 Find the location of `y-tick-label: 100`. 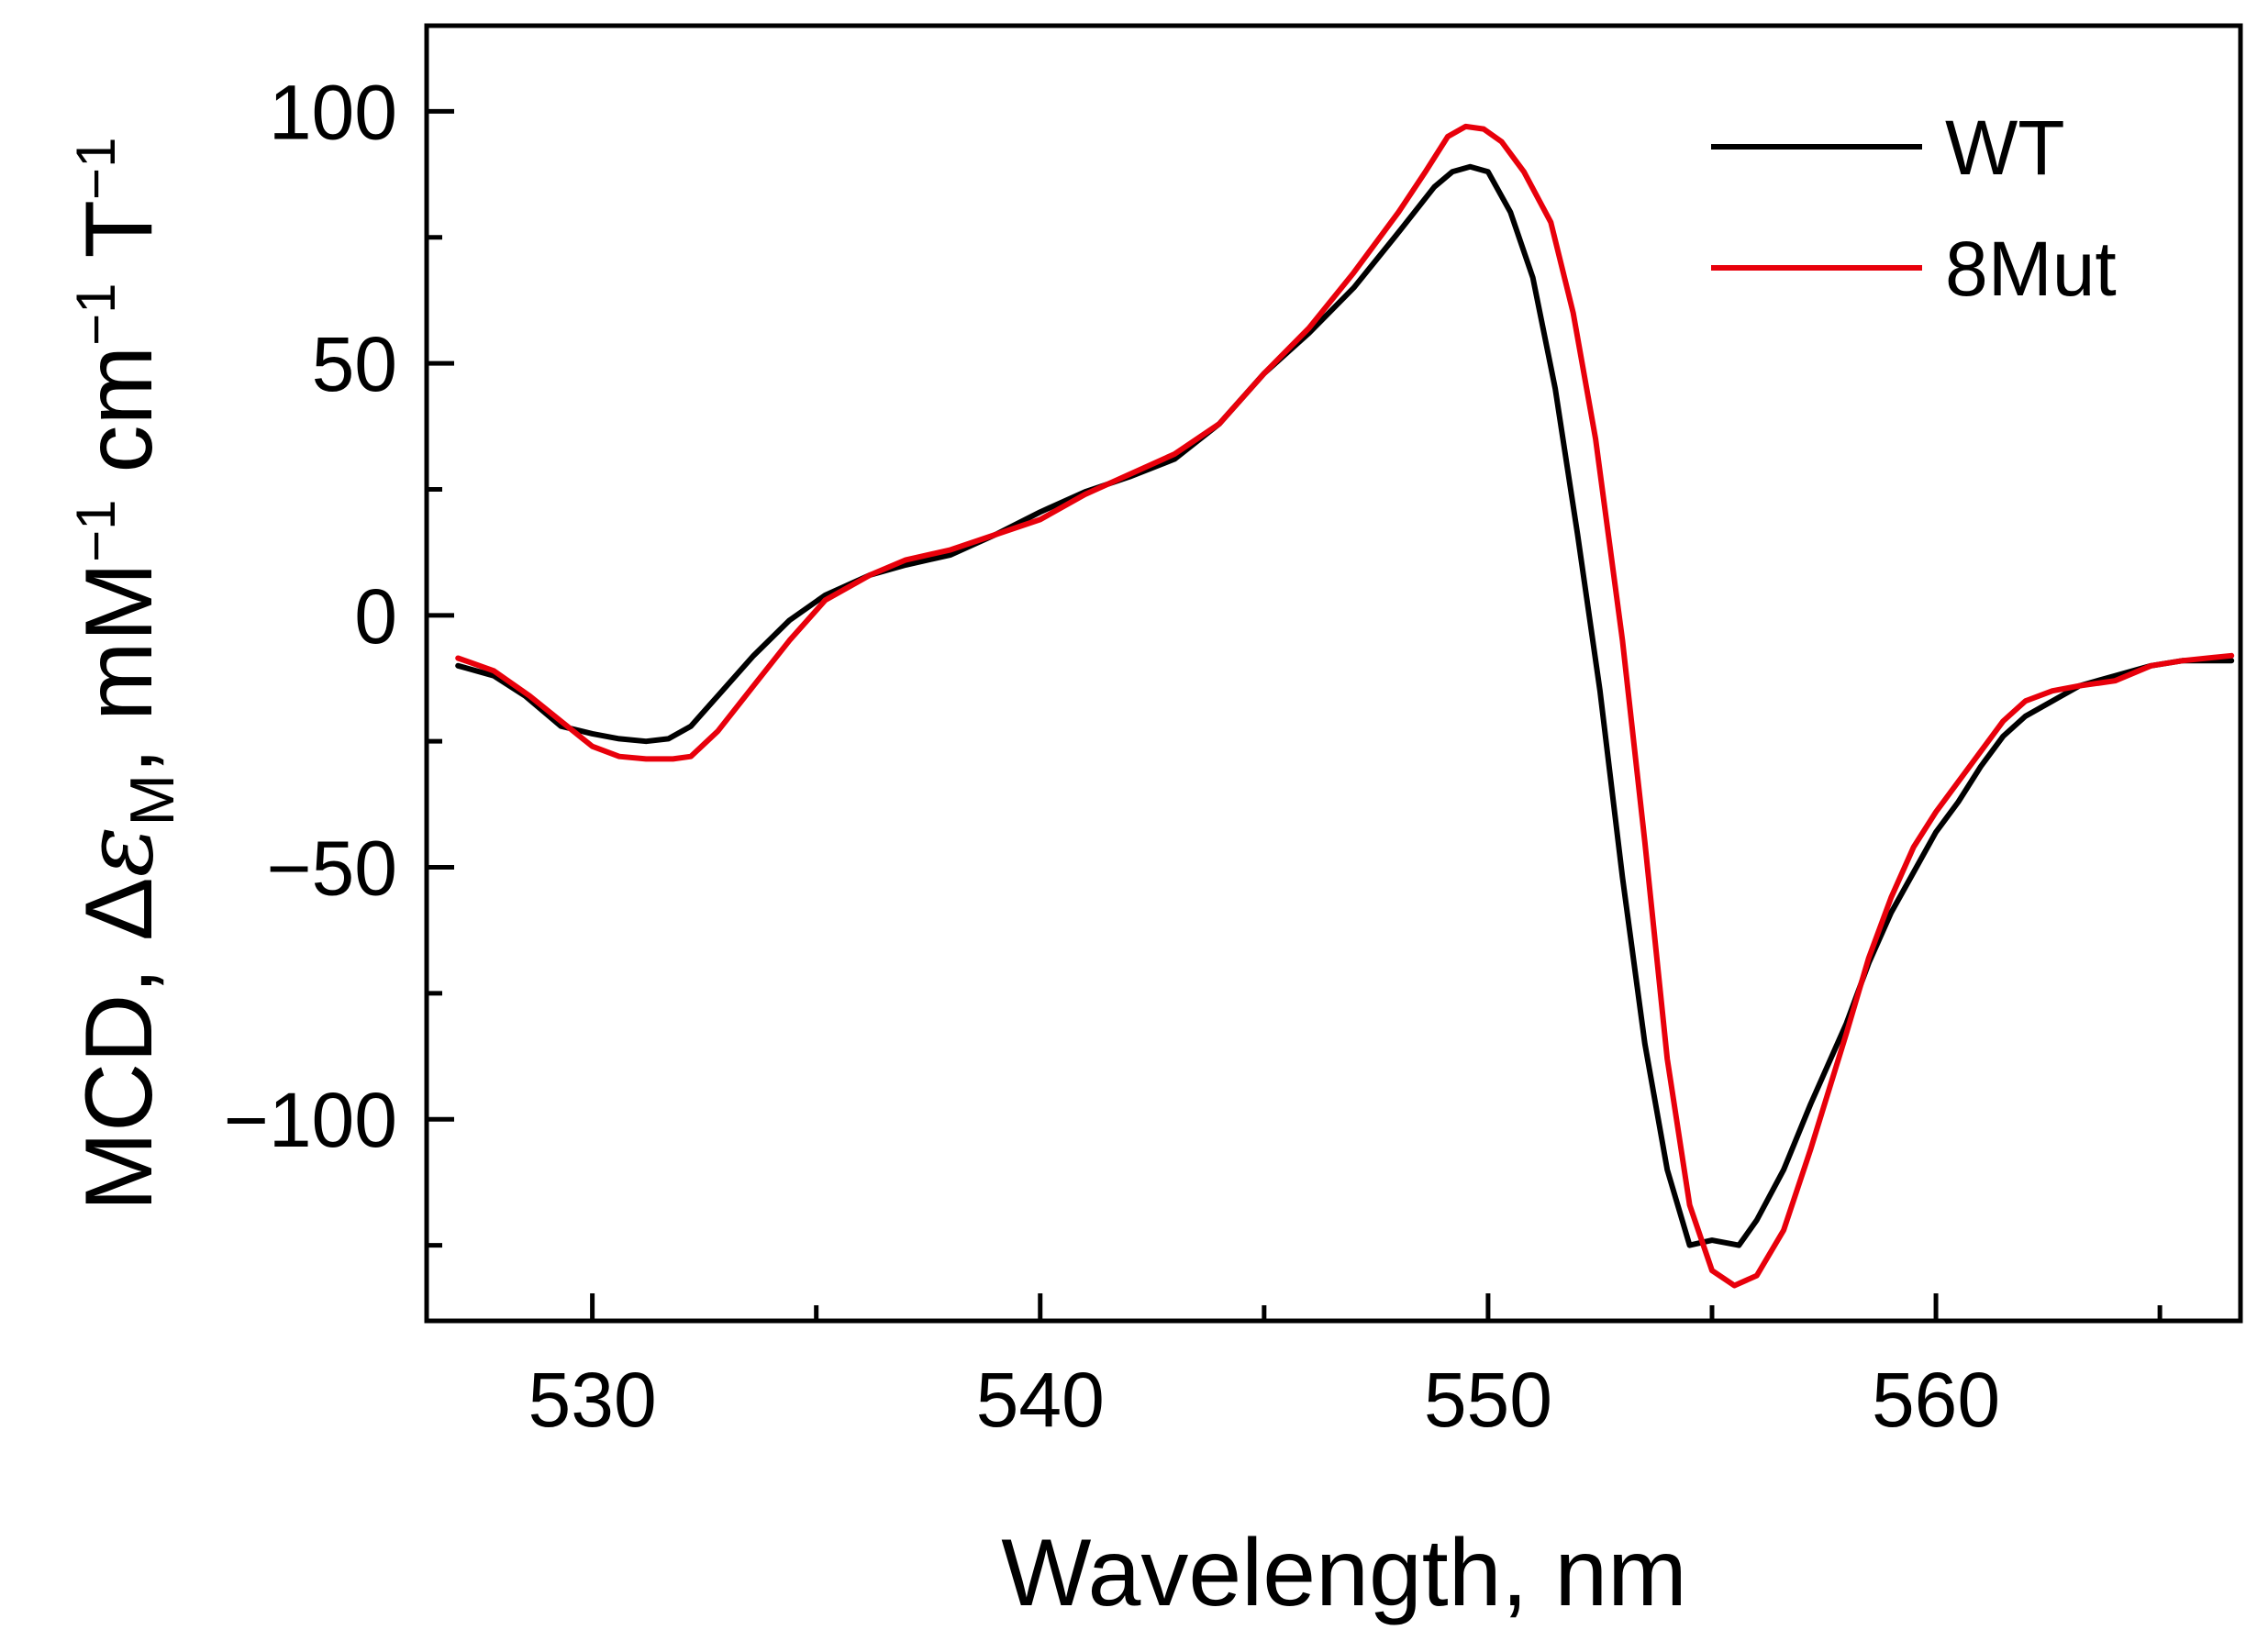

y-tick-label: 100 is located at coordinates (333, 112).